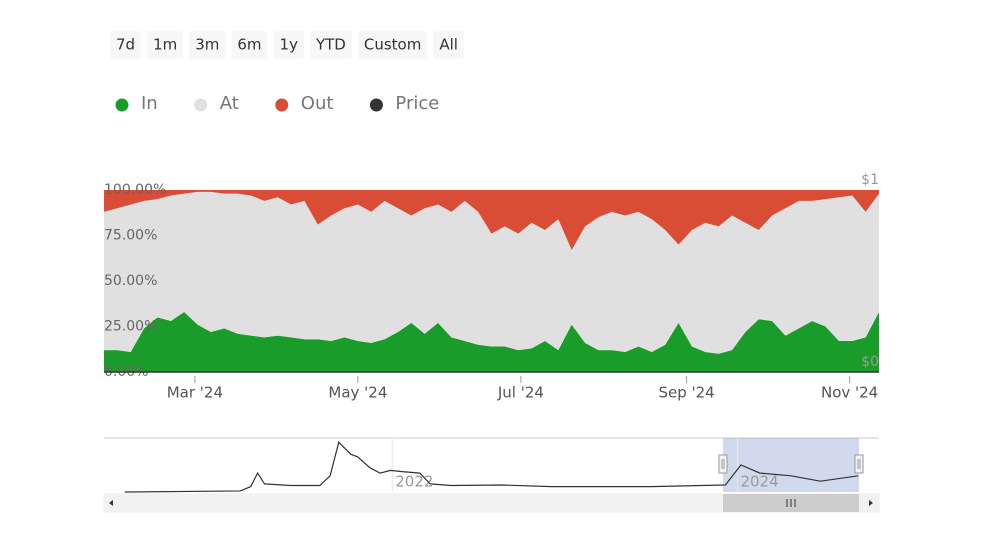 This screenshot has height=558, width=984. I want to click on legend-item: In, so click(136, 103).